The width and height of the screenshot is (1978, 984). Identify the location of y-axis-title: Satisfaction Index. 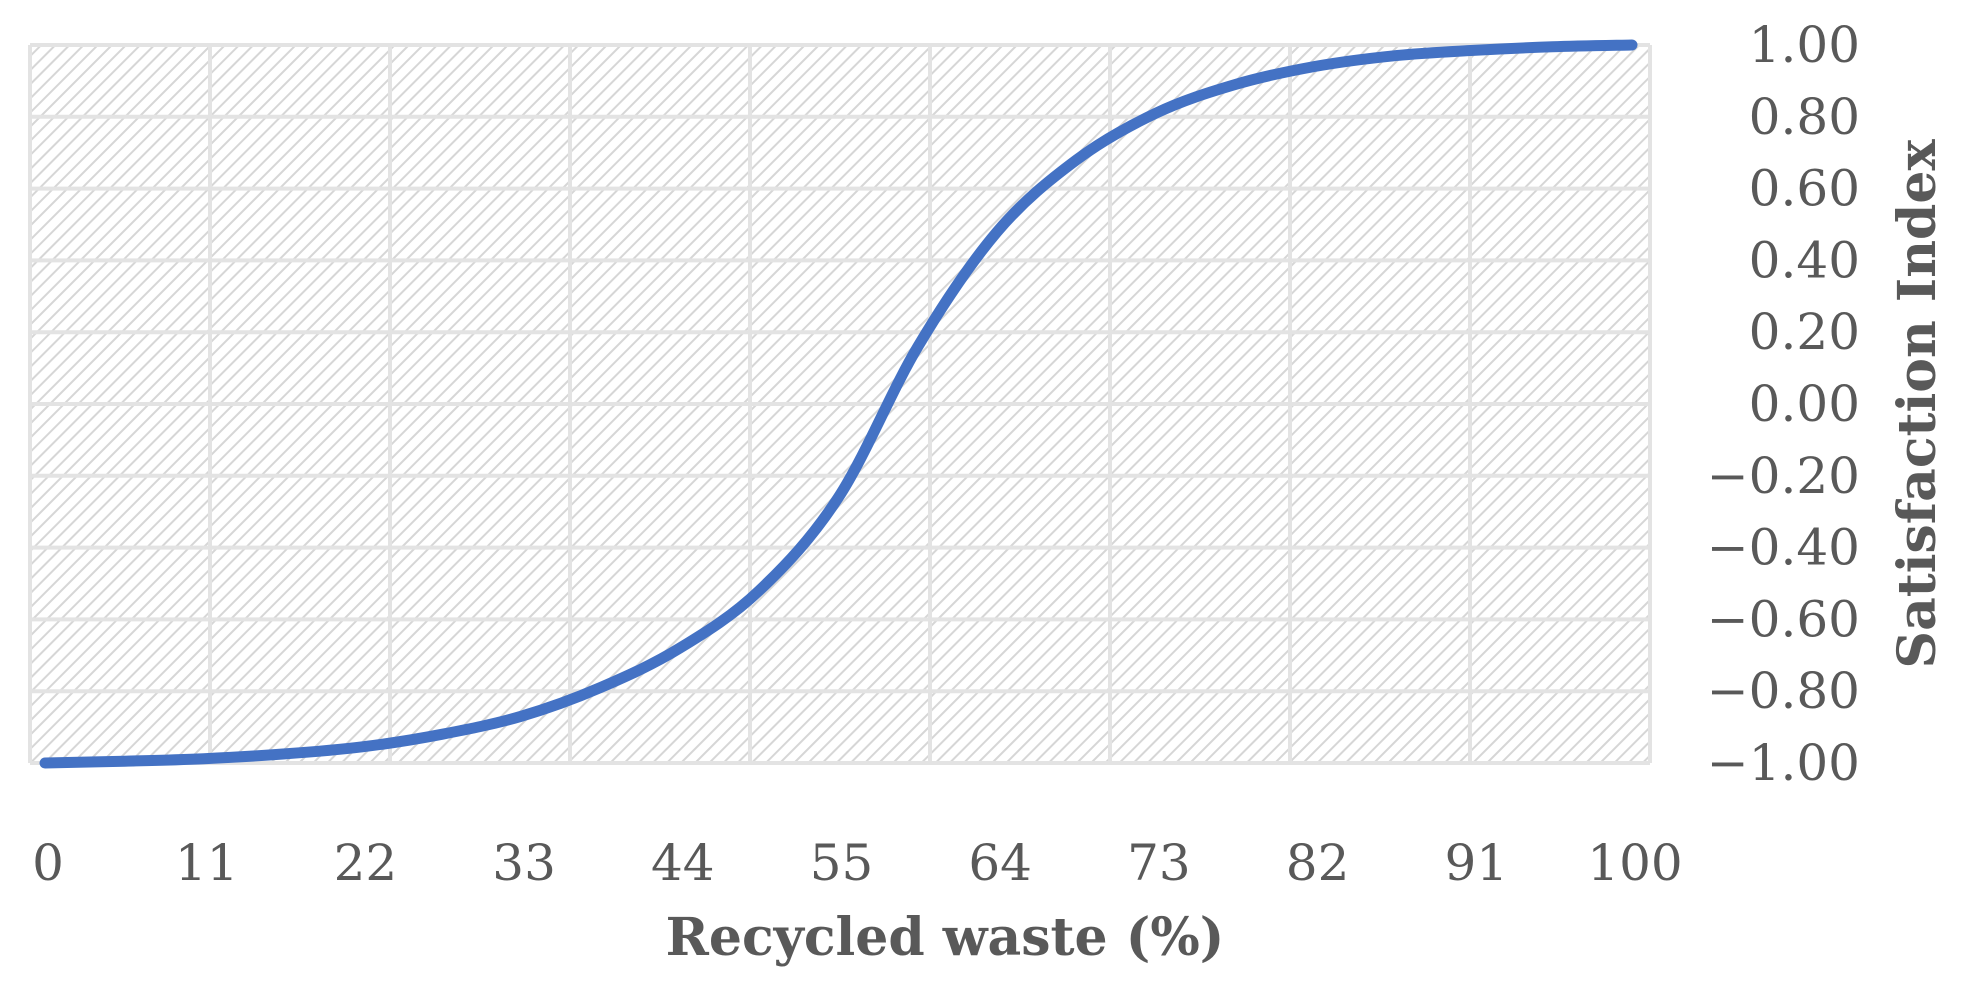
(1917, 404).